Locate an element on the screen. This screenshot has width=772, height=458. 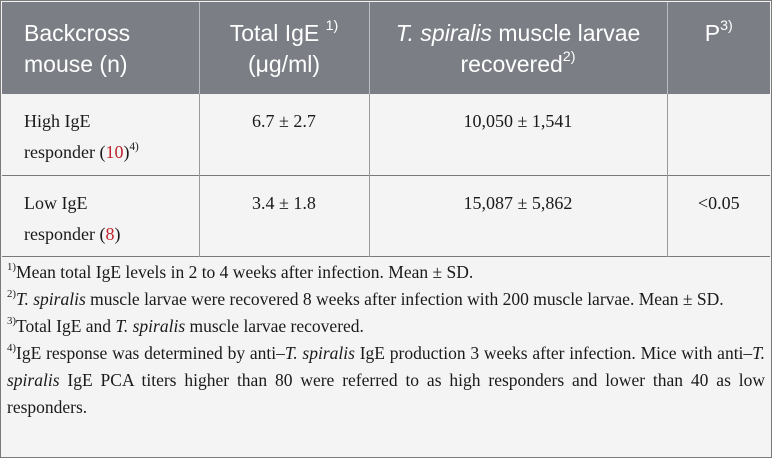
cell-p-value is located at coordinates (718, 134).